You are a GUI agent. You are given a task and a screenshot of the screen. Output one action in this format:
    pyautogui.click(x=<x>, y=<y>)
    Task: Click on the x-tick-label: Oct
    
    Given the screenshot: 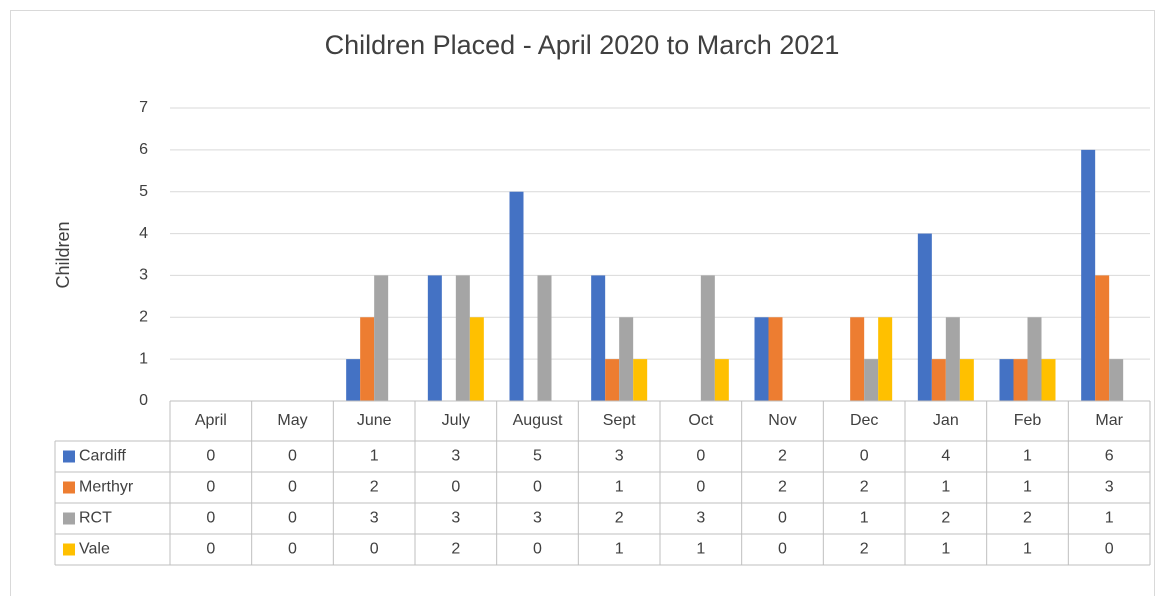 What is the action you would take?
    pyautogui.click(x=700, y=420)
    